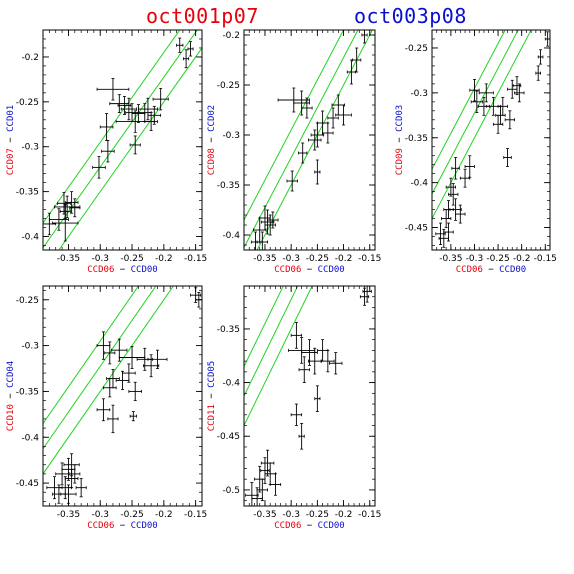  I want to click on y-axis-label-part-3: CCD02, so click(212, 118).